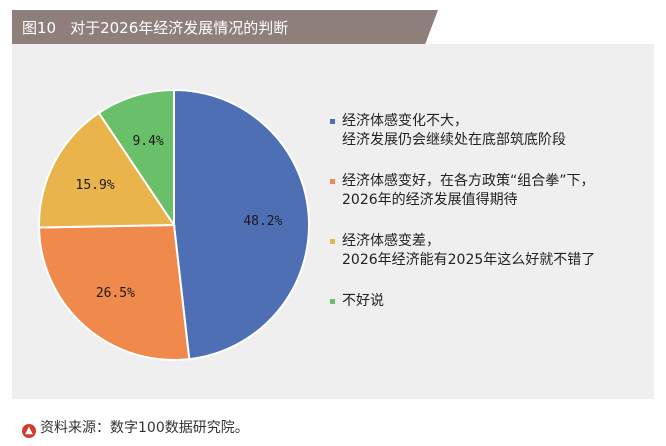 Image resolution: width=666 pixels, height=446 pixels. What do you see at coordinates (144, 428) in the screenshot?
I see `source-text: 资料来源：数字100数据研究院。` at bounding box center [144, 428].